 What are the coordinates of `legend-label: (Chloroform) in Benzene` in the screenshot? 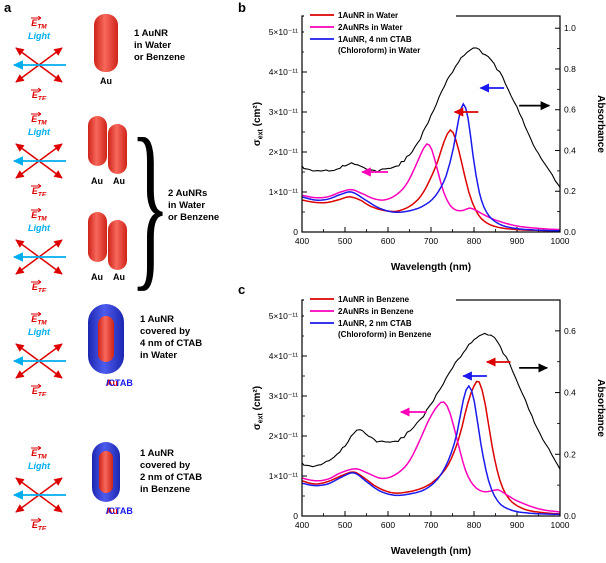 It's located at (385, 334).